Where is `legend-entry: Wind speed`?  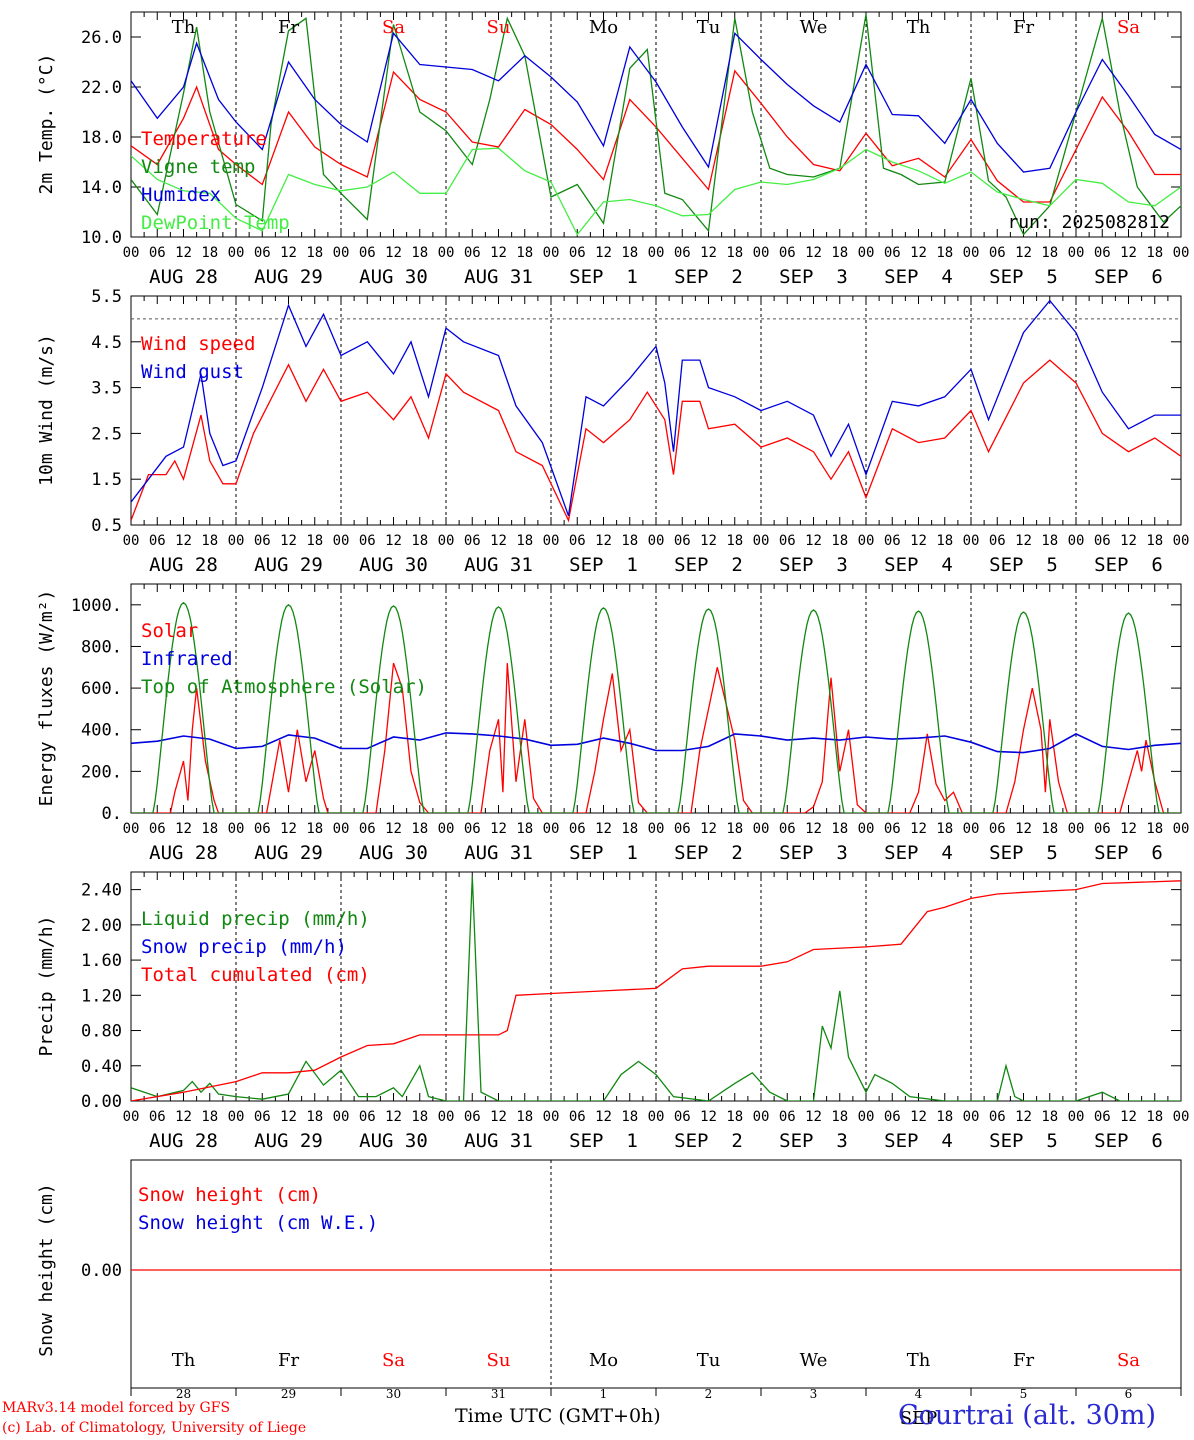 legend-entry: Wind speed is located at coordinates (198, 344).